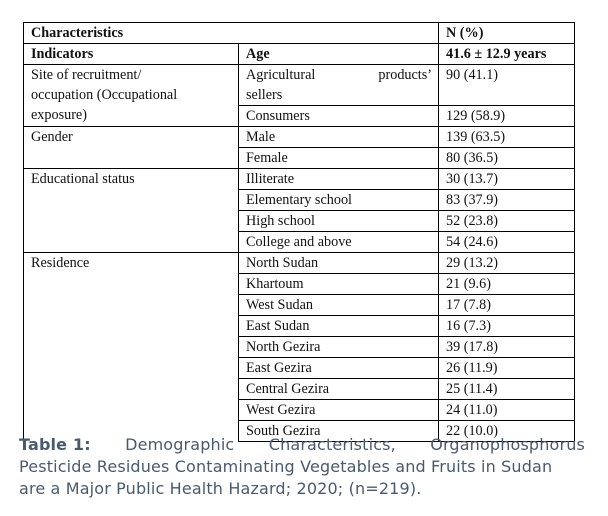 The width and height of the screenshot is (608, 516). I want to click on value-cell: 90 (41.1), so click(506, 85).